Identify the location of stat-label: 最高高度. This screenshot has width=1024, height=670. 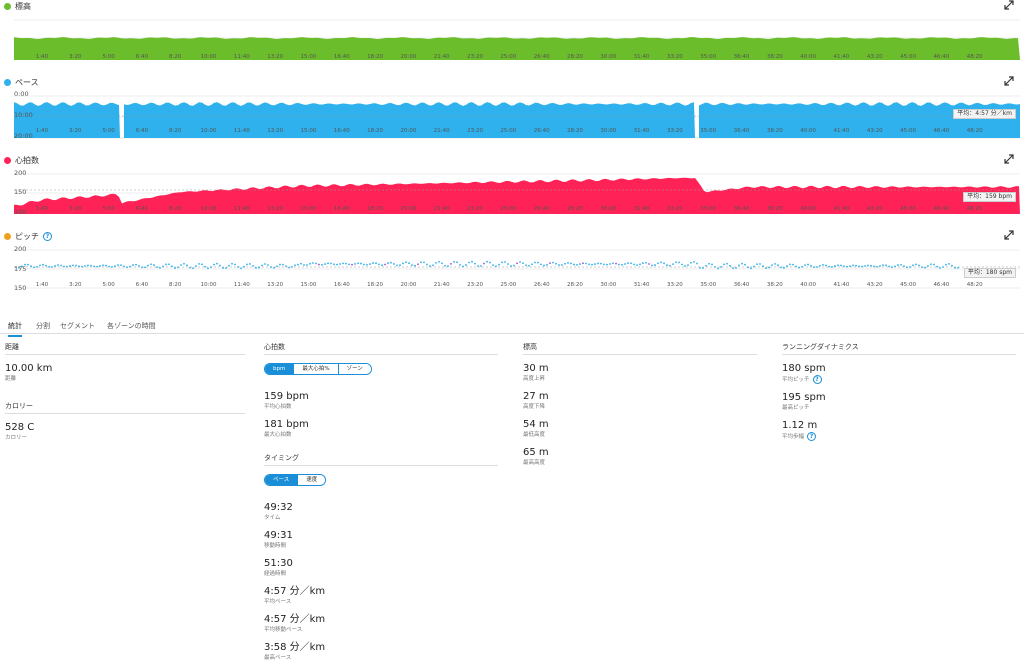
(534, 463).